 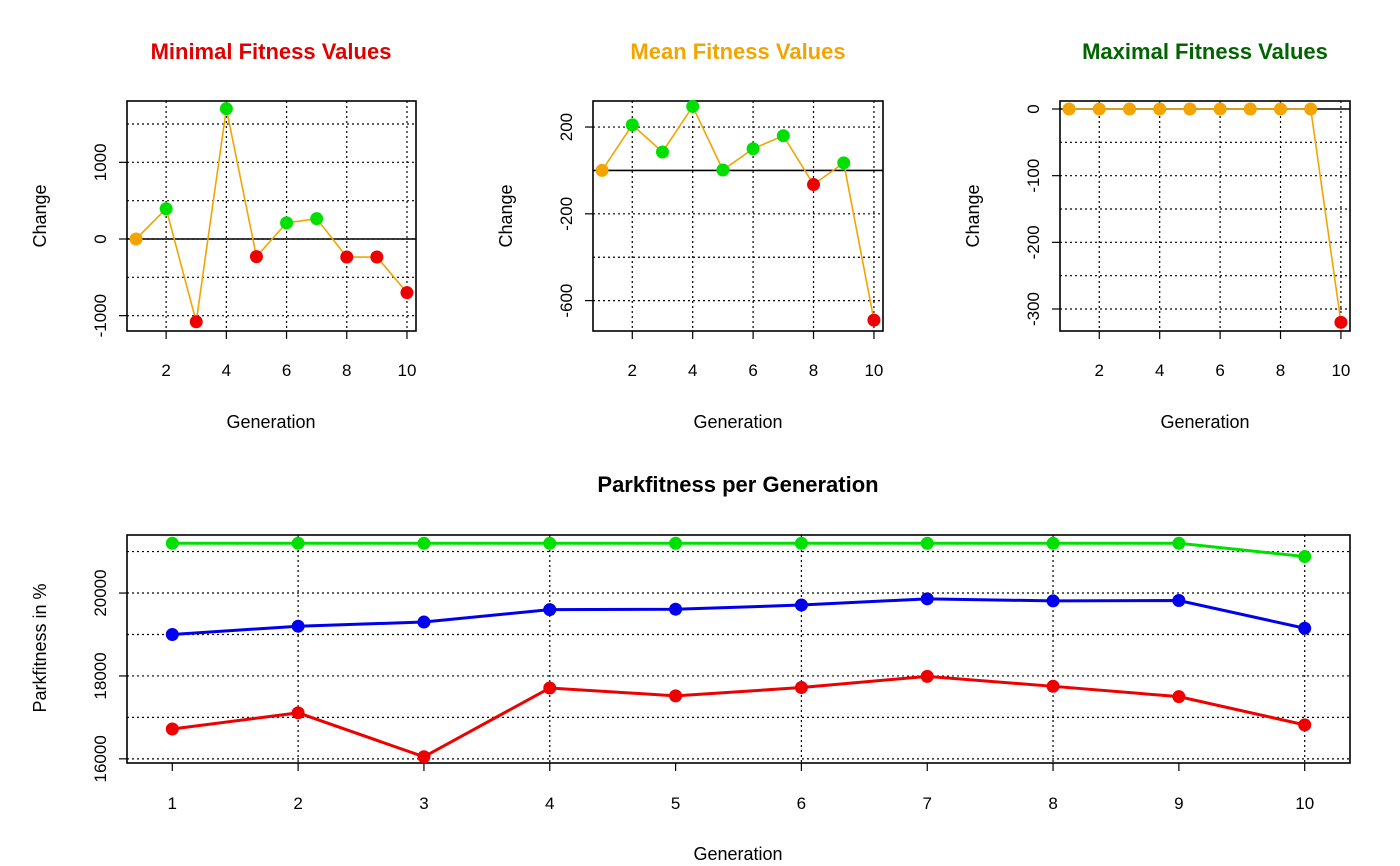 What do you see at coordinates (100, 315) in the screenshot?
I see `y-tick-label: -1000` at bounding box center [100, 315].